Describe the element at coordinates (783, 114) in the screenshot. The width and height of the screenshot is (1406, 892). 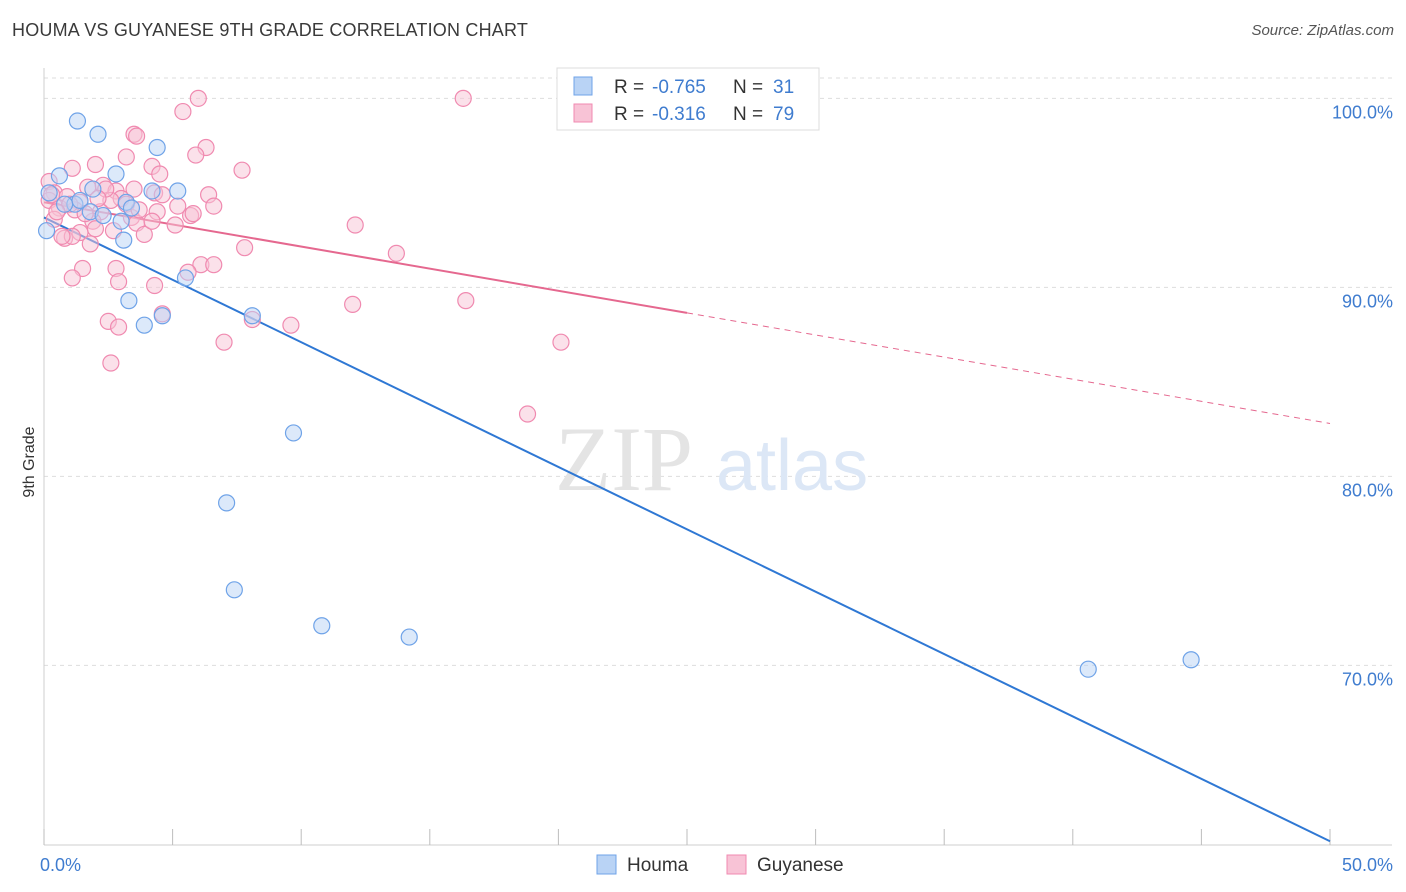
I see `legend-n-value: 79` at that location.